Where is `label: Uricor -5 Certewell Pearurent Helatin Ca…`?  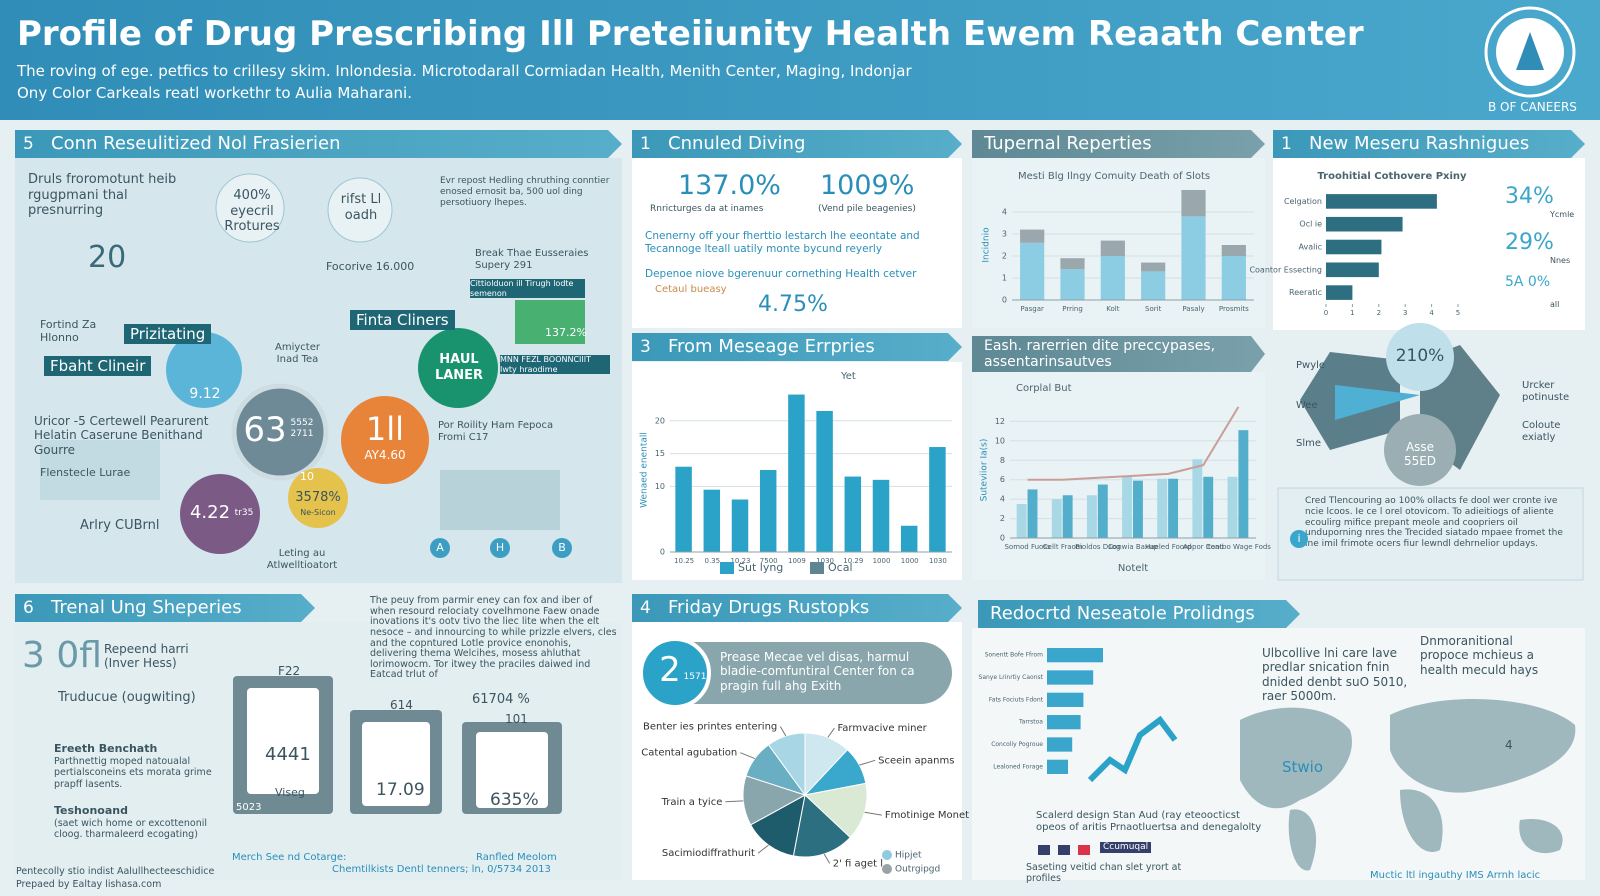
label: Uricor -5 Certewell Pearurent Helatin Ca… is located at coordinates (121, 435).